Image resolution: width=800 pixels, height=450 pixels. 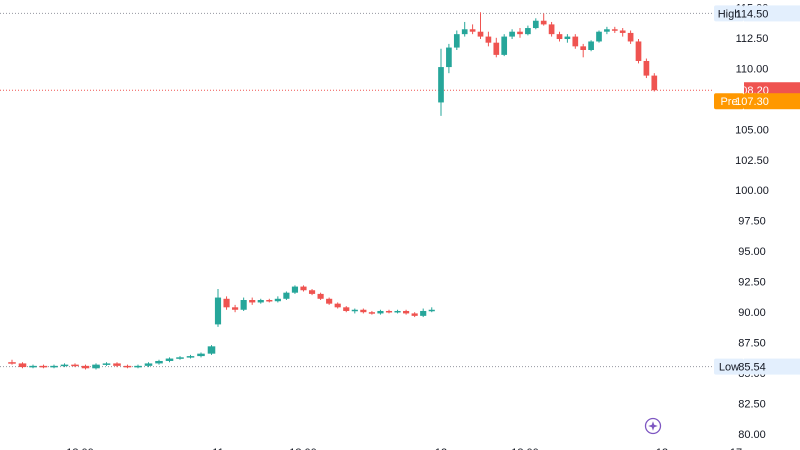 I want to click on pre-badge-value: 107.30, so click(x=752, y=102).